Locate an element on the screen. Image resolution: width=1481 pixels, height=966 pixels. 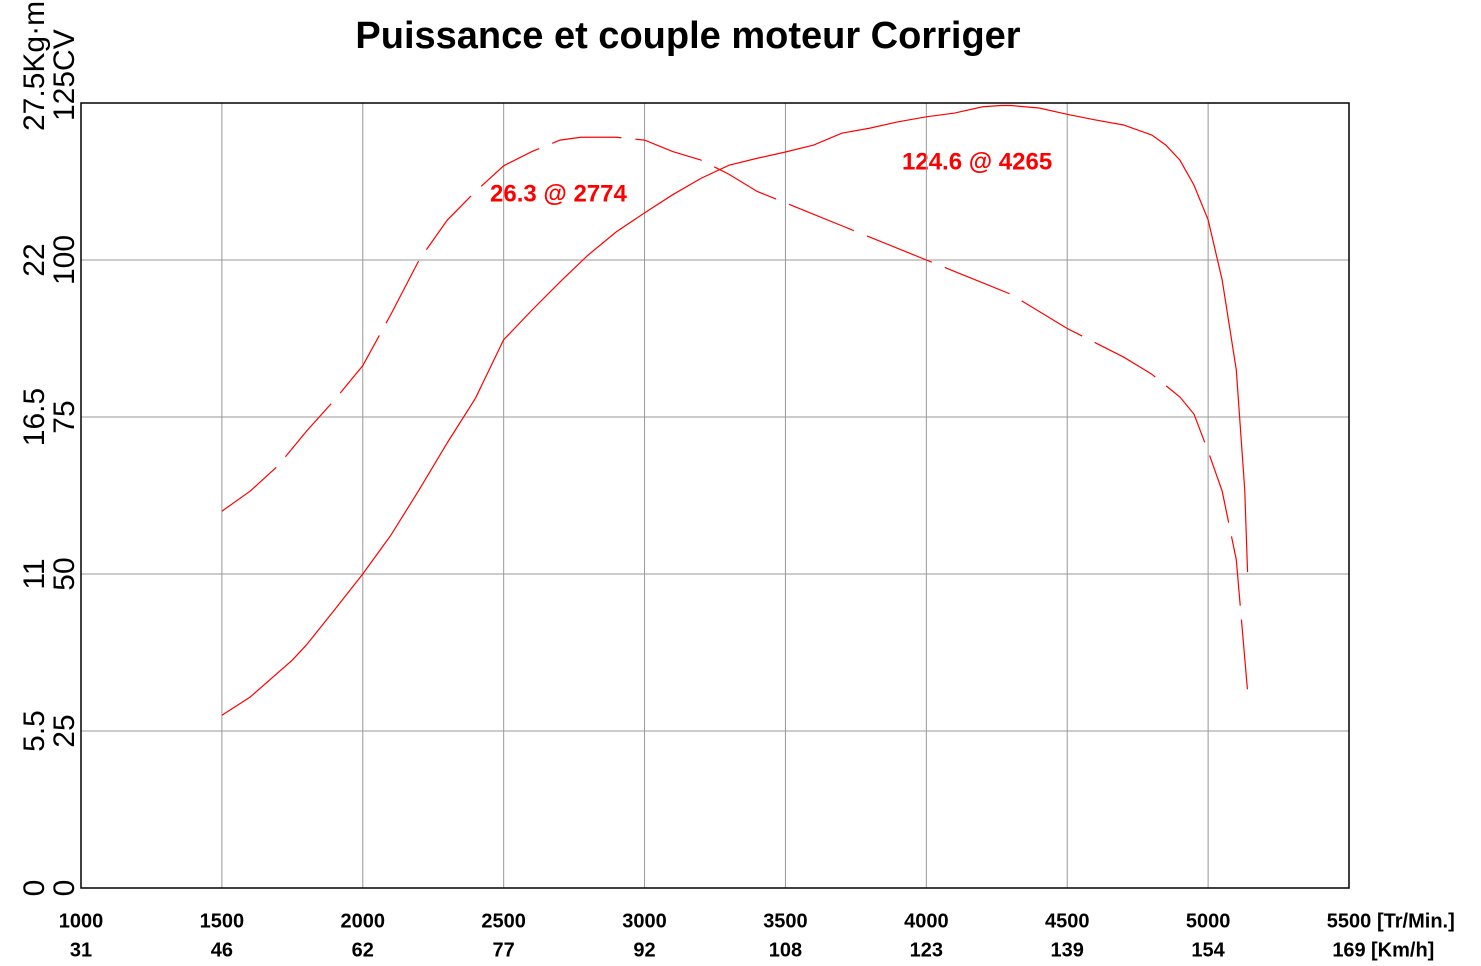
x-tick-label: 4000 is located at coordinates (926, 921).